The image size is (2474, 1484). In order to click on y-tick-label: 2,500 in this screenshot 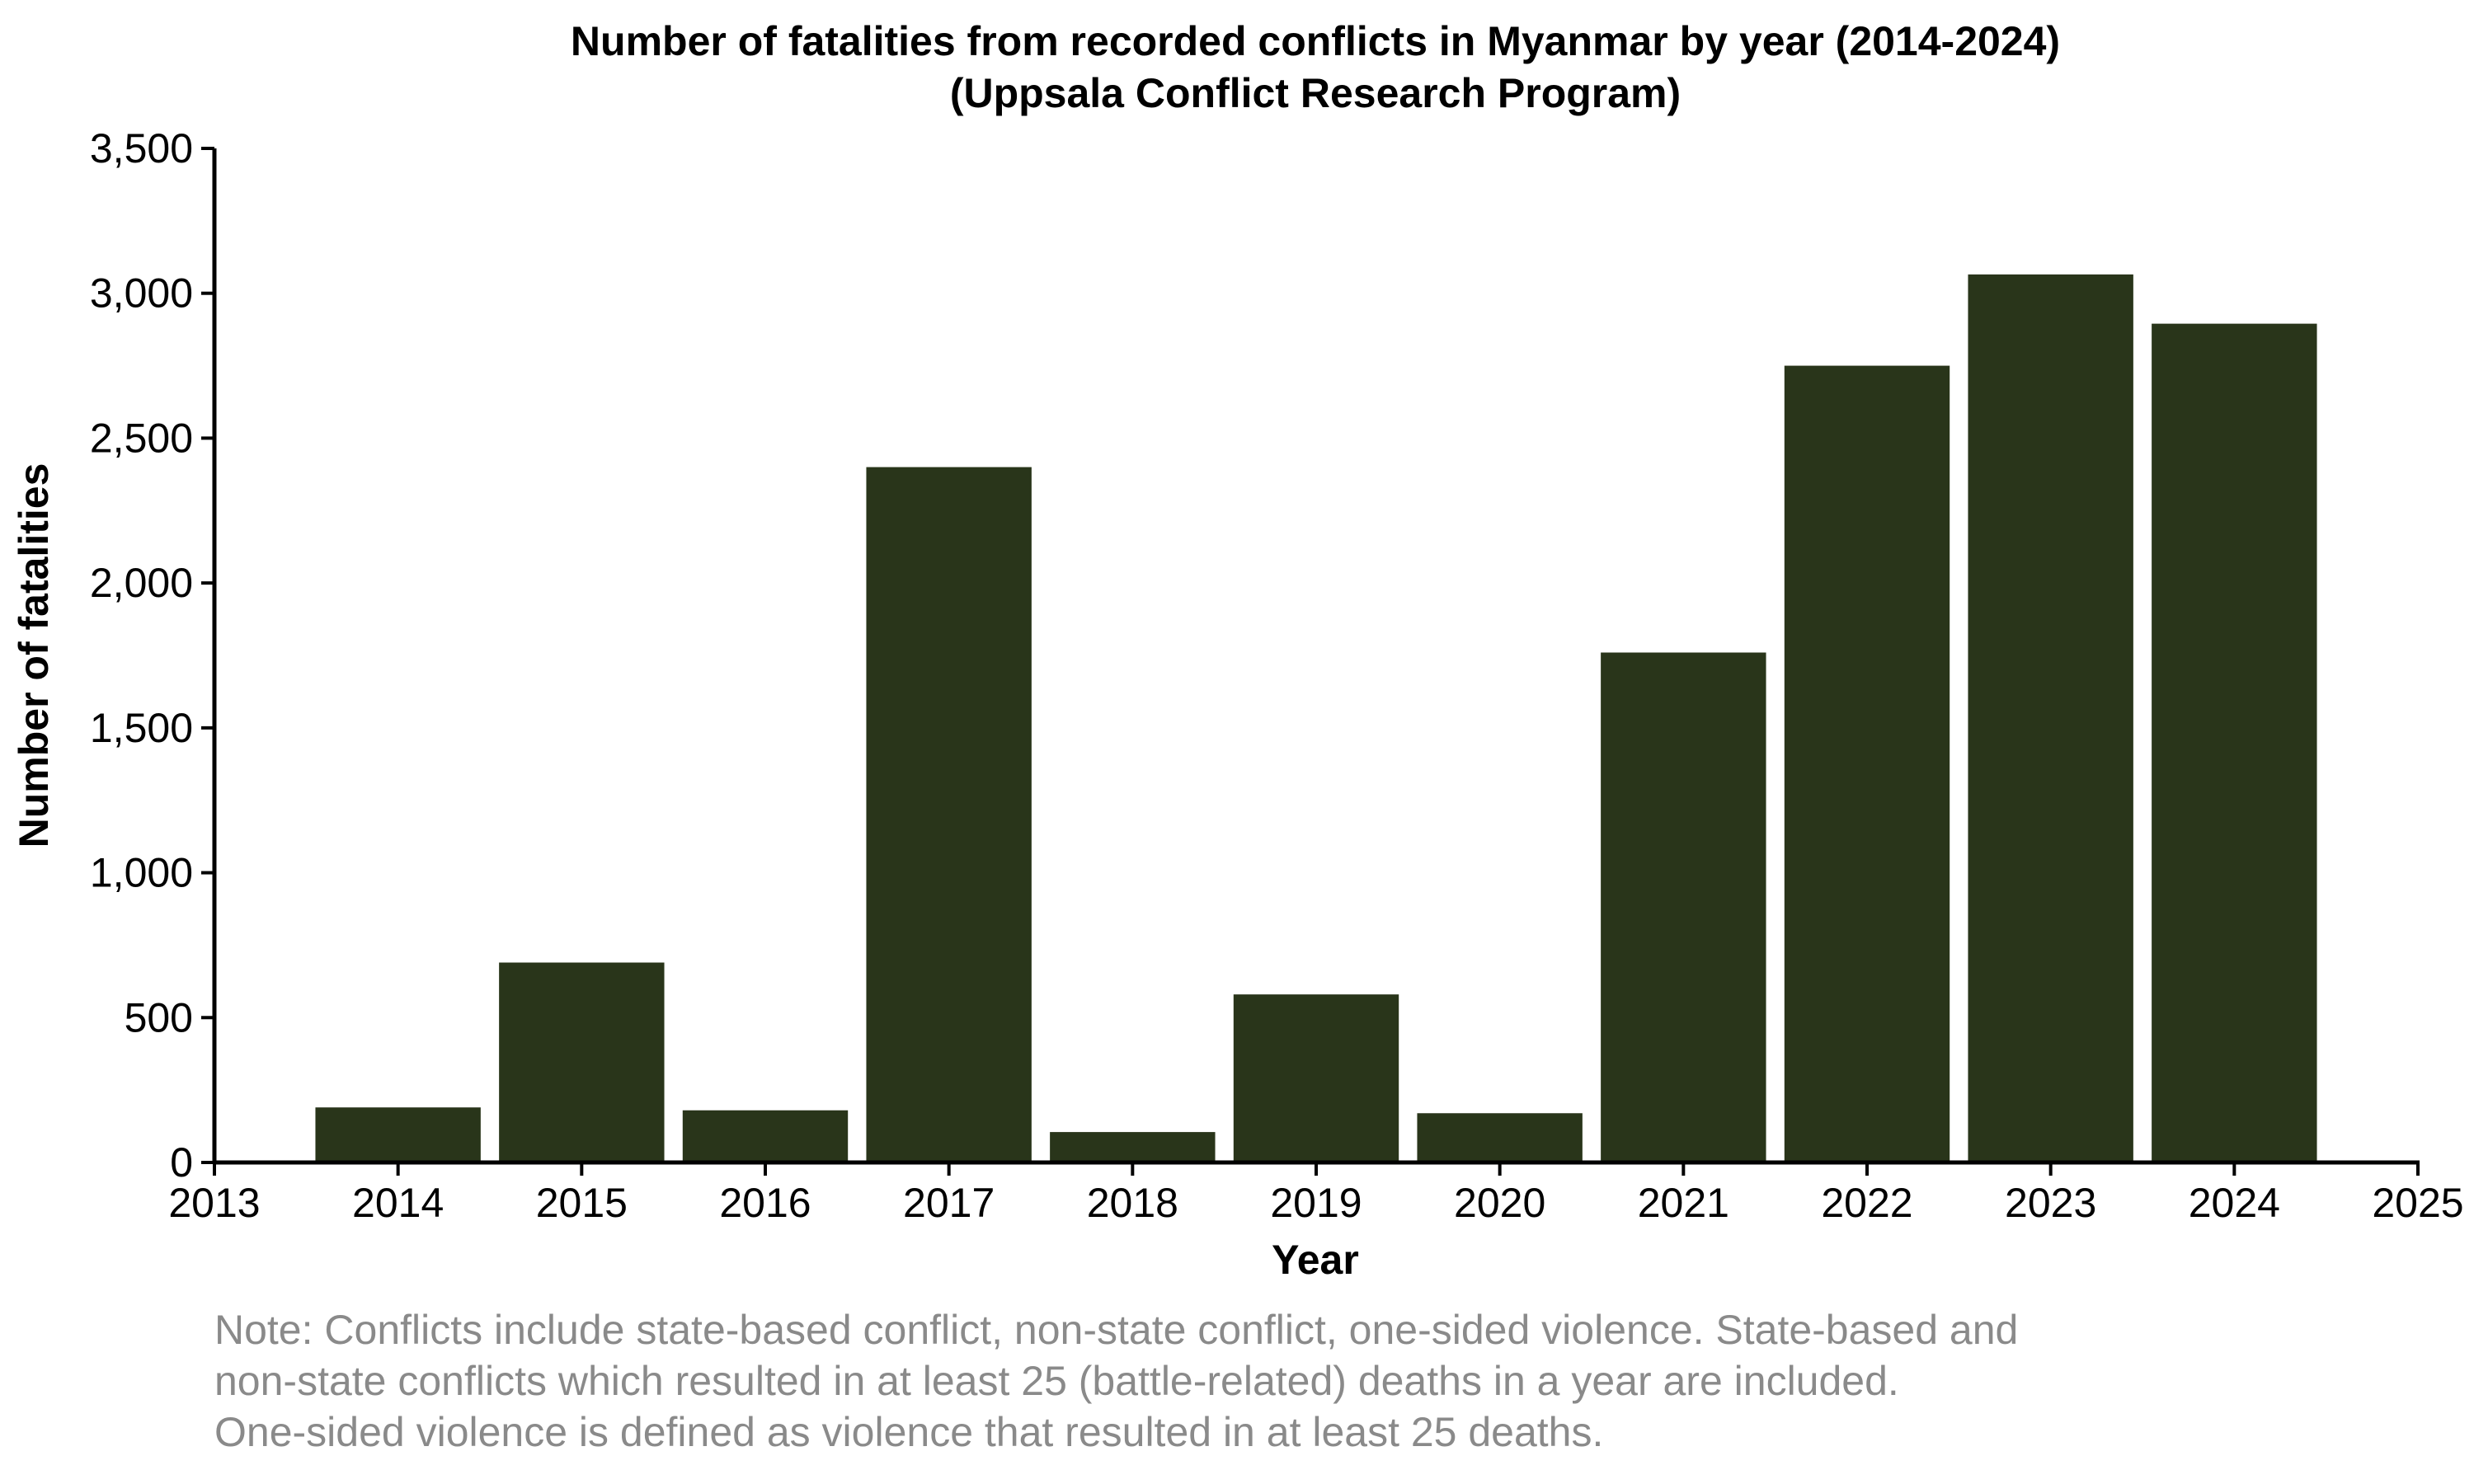, I will do `click(141, 438)`.